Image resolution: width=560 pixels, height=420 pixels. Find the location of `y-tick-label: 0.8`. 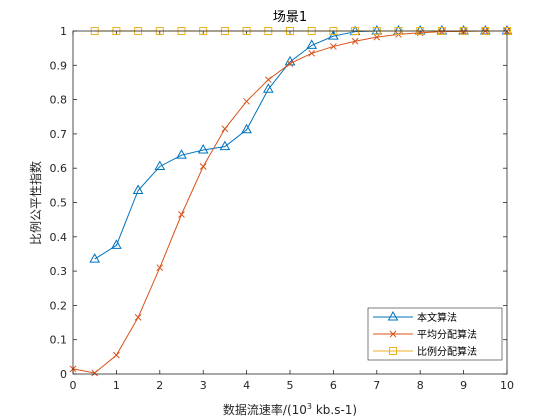

y-tick-label: 0.8 is located at coordinates (59, 100).